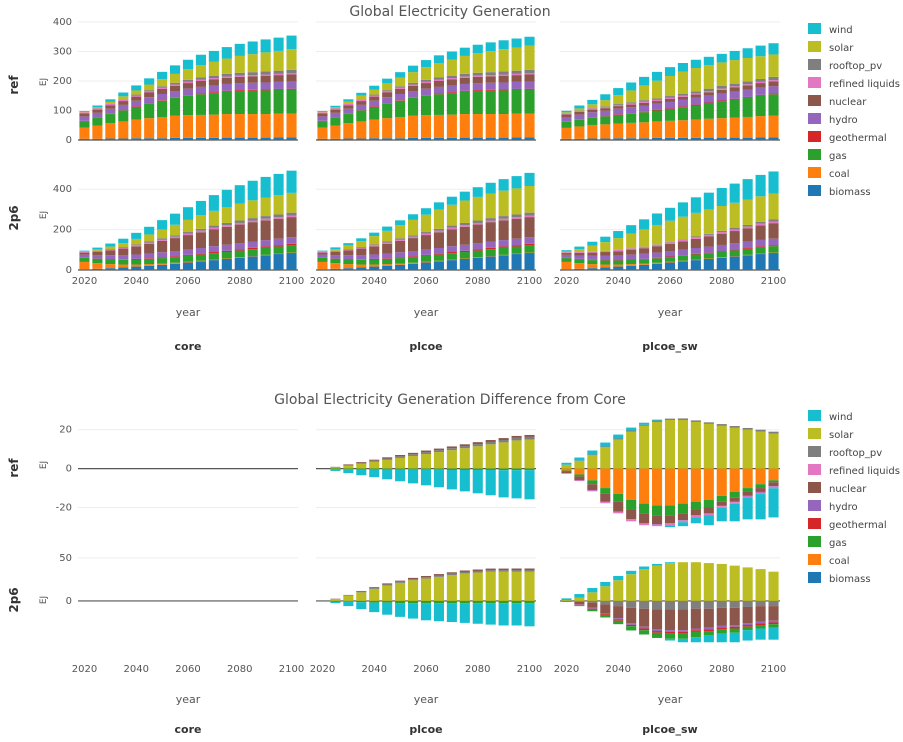  Describe the element at coordinates (188, 729) in the screenshot. I see `column-label: core` at that location.